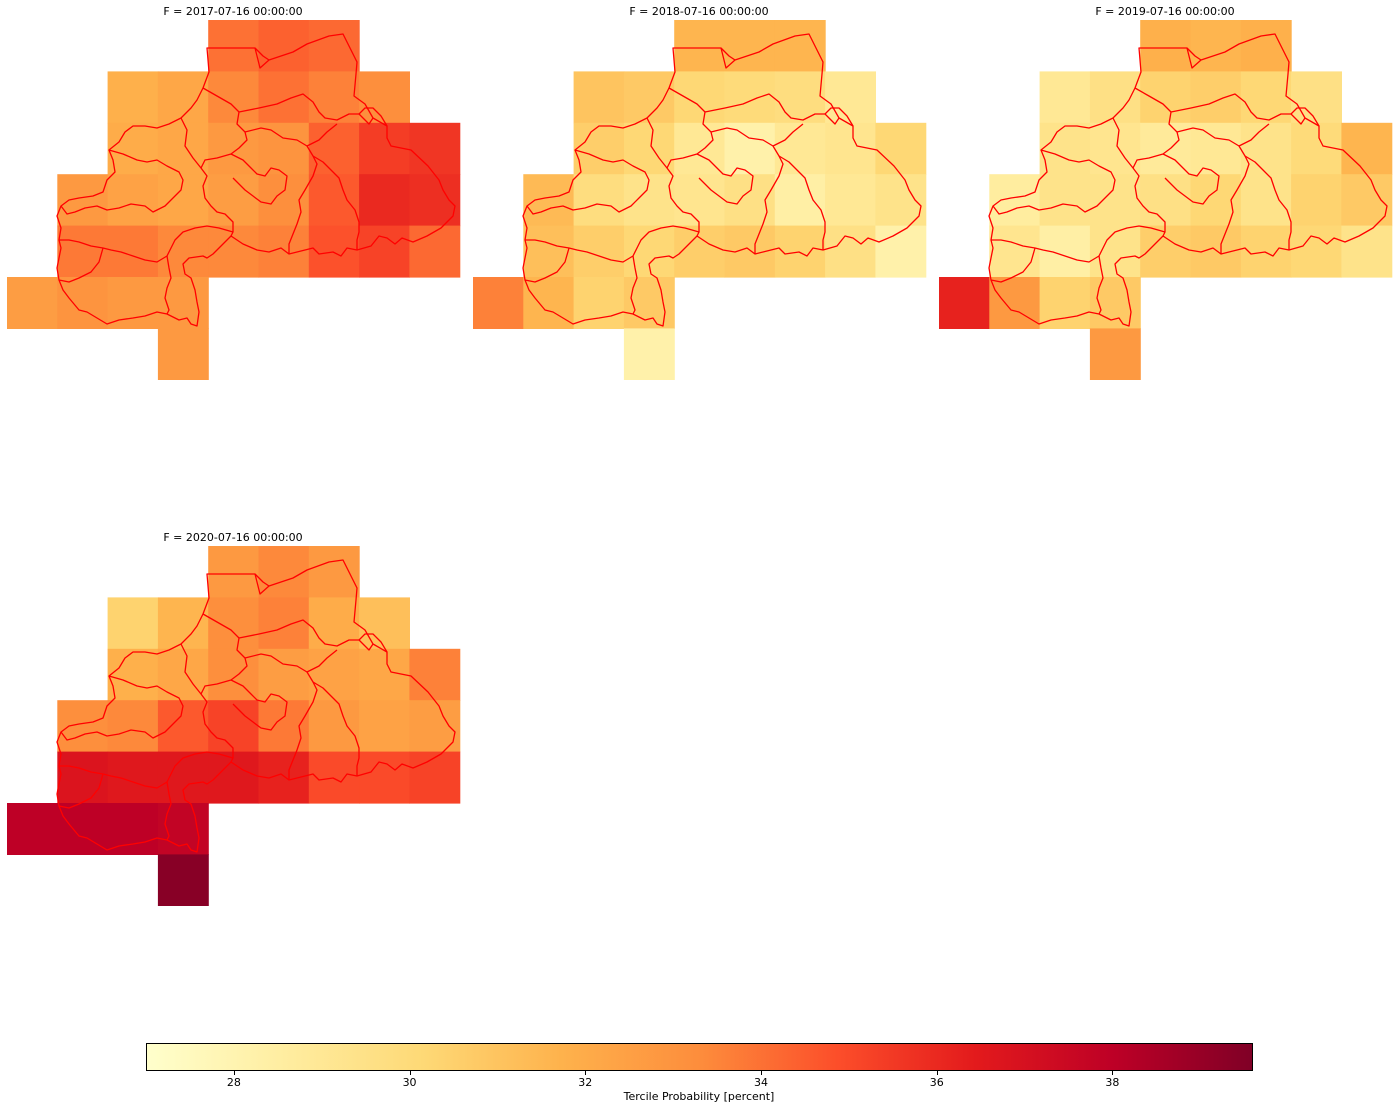 The height and width of the screenshot is (1109, 1398). I want to click on map-2017, so click(234, 200).